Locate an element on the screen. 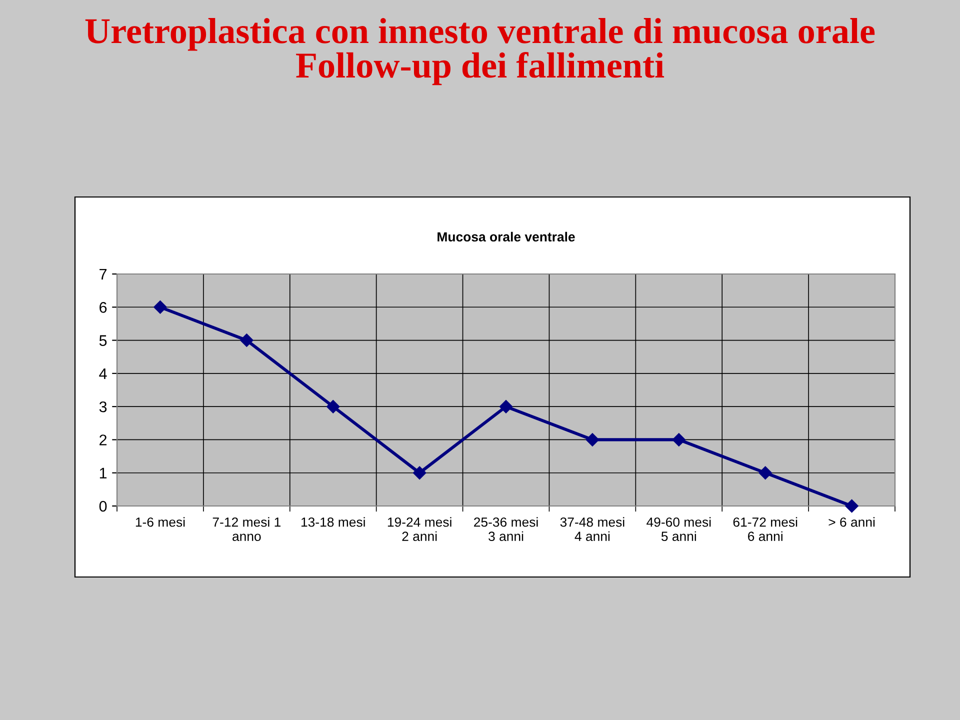 The image size is (960, 720). y-tick-label: 0 is located at coordinates (103, 506).